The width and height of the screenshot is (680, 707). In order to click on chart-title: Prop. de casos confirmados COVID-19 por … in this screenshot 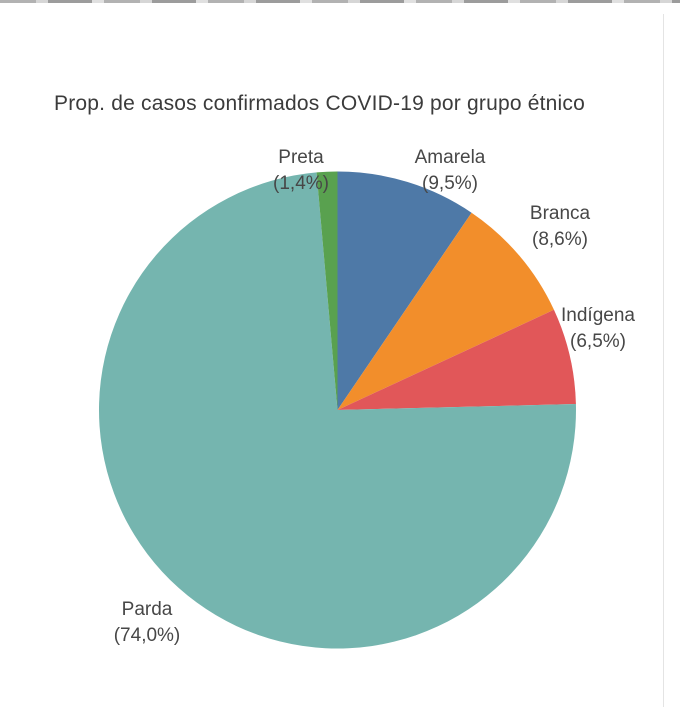, I will do `click(319, 103)`.